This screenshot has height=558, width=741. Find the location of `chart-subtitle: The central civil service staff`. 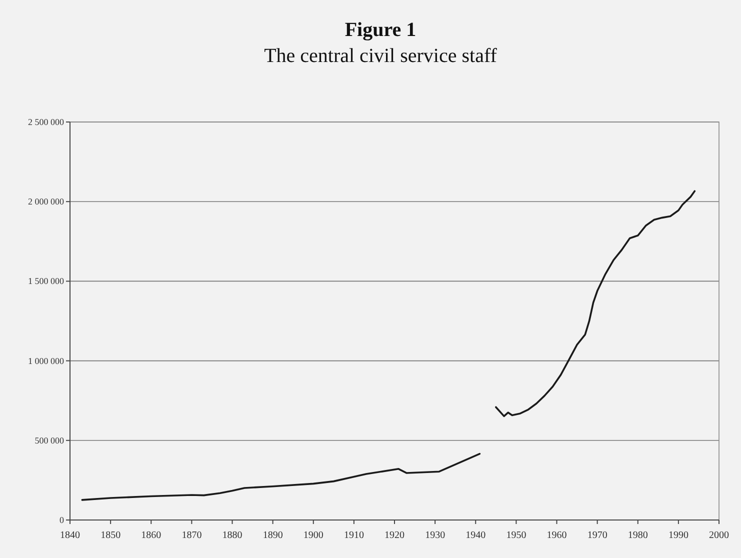

chart-subtitle: The central civil service staff is located at coordinates (381, 56).